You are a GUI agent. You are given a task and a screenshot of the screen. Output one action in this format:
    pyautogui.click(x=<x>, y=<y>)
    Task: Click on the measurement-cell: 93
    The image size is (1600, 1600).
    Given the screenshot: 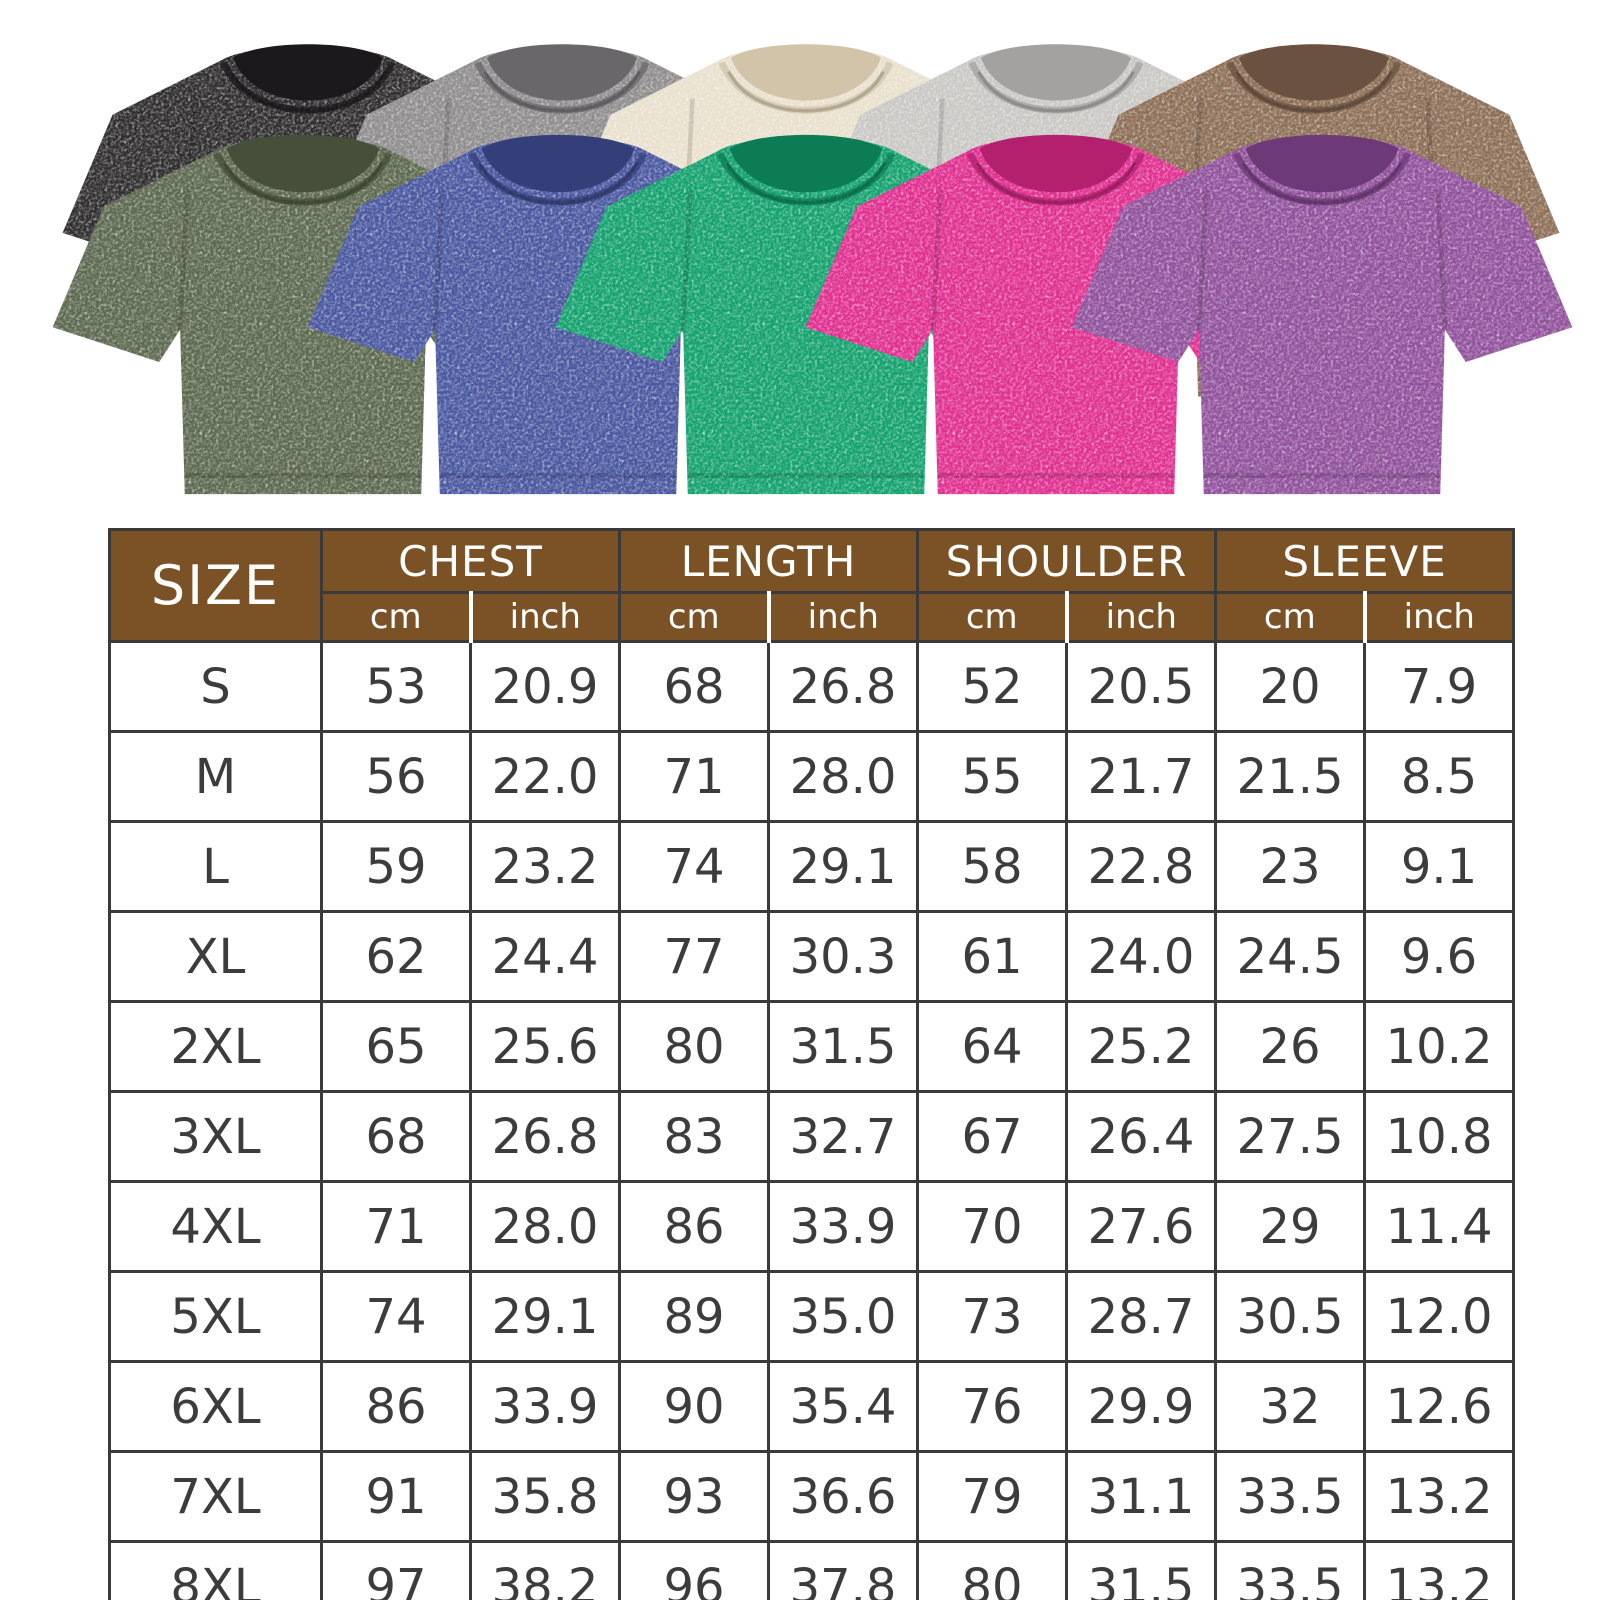 What is the action you would take?
    pyautogui.click(x=694, y=1496)
    